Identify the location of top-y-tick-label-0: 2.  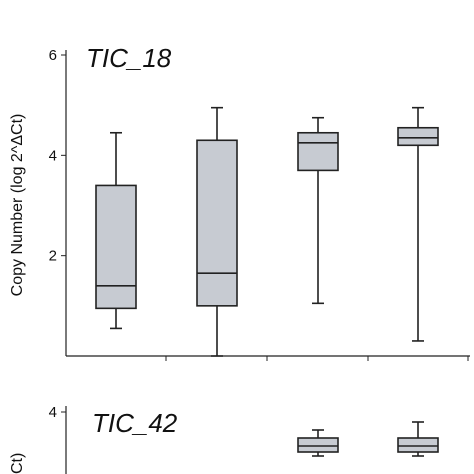
(53, 256).